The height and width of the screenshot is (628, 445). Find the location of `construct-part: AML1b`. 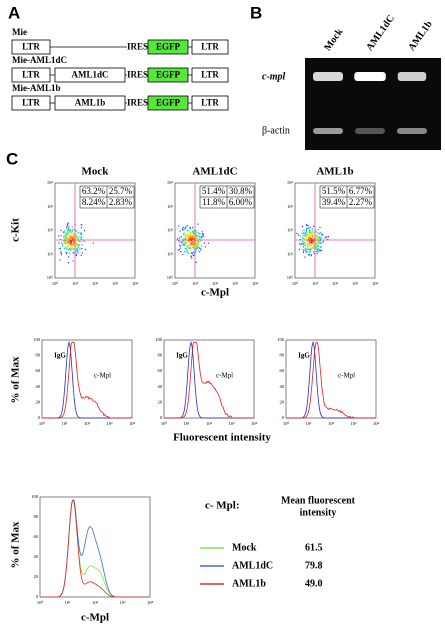

construct-part: AML1b is located at coordinates (90, 103).